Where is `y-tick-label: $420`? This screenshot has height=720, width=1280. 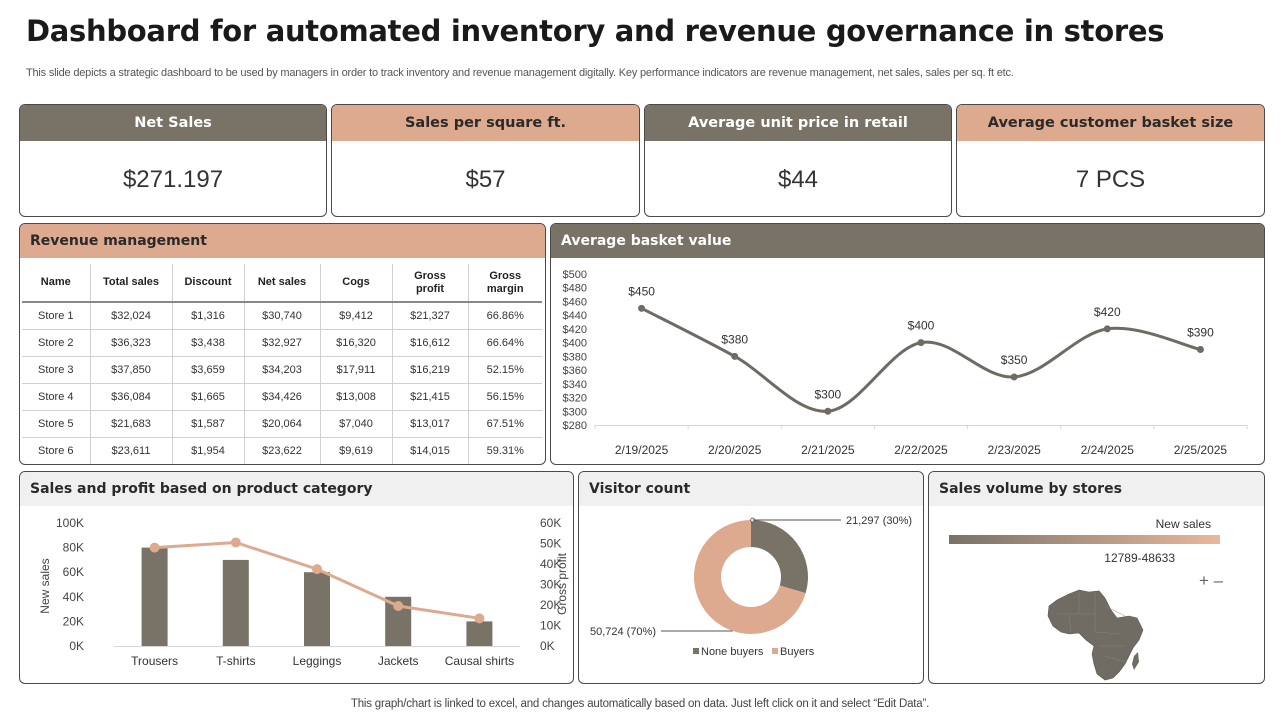 y-tick-label: $420 is located at coordinates (575, 330).